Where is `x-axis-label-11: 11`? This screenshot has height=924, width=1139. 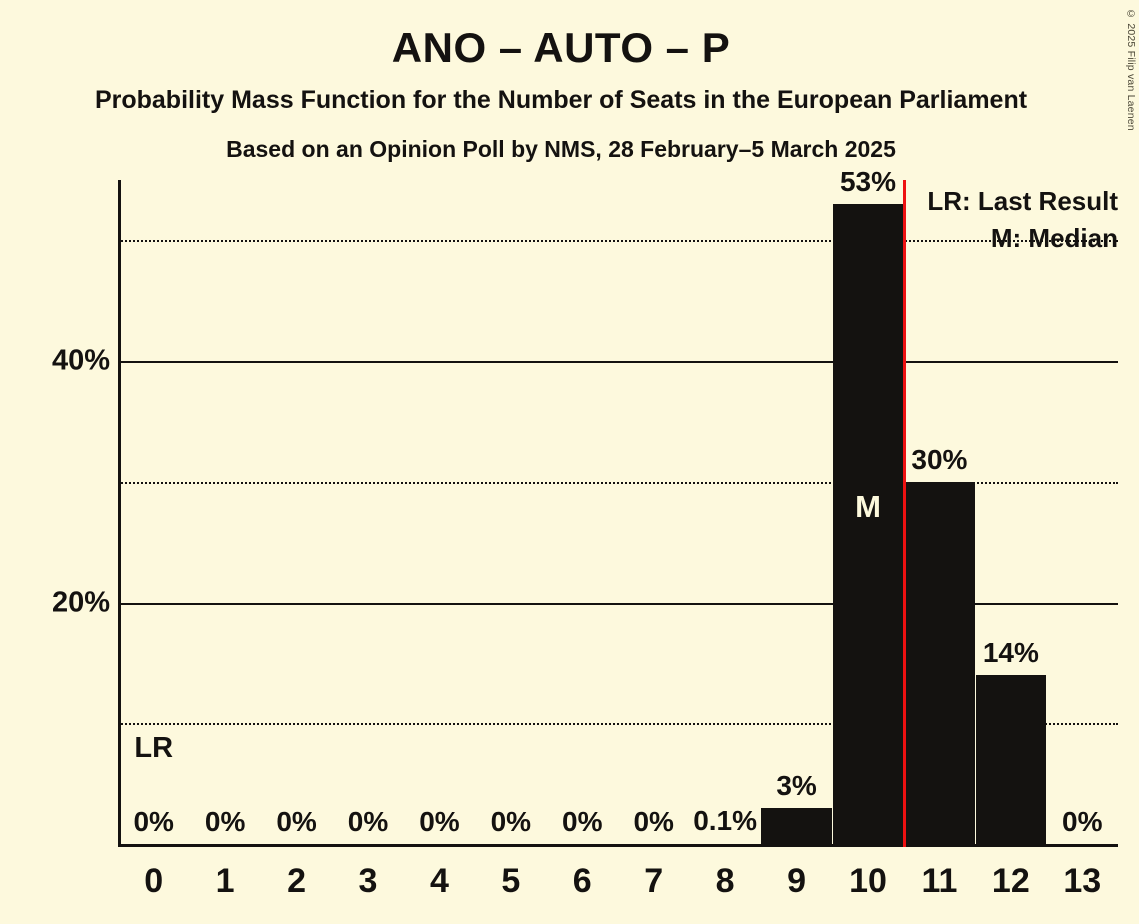
x-axis-label-11: 11 is located at coordinates (939, 881).